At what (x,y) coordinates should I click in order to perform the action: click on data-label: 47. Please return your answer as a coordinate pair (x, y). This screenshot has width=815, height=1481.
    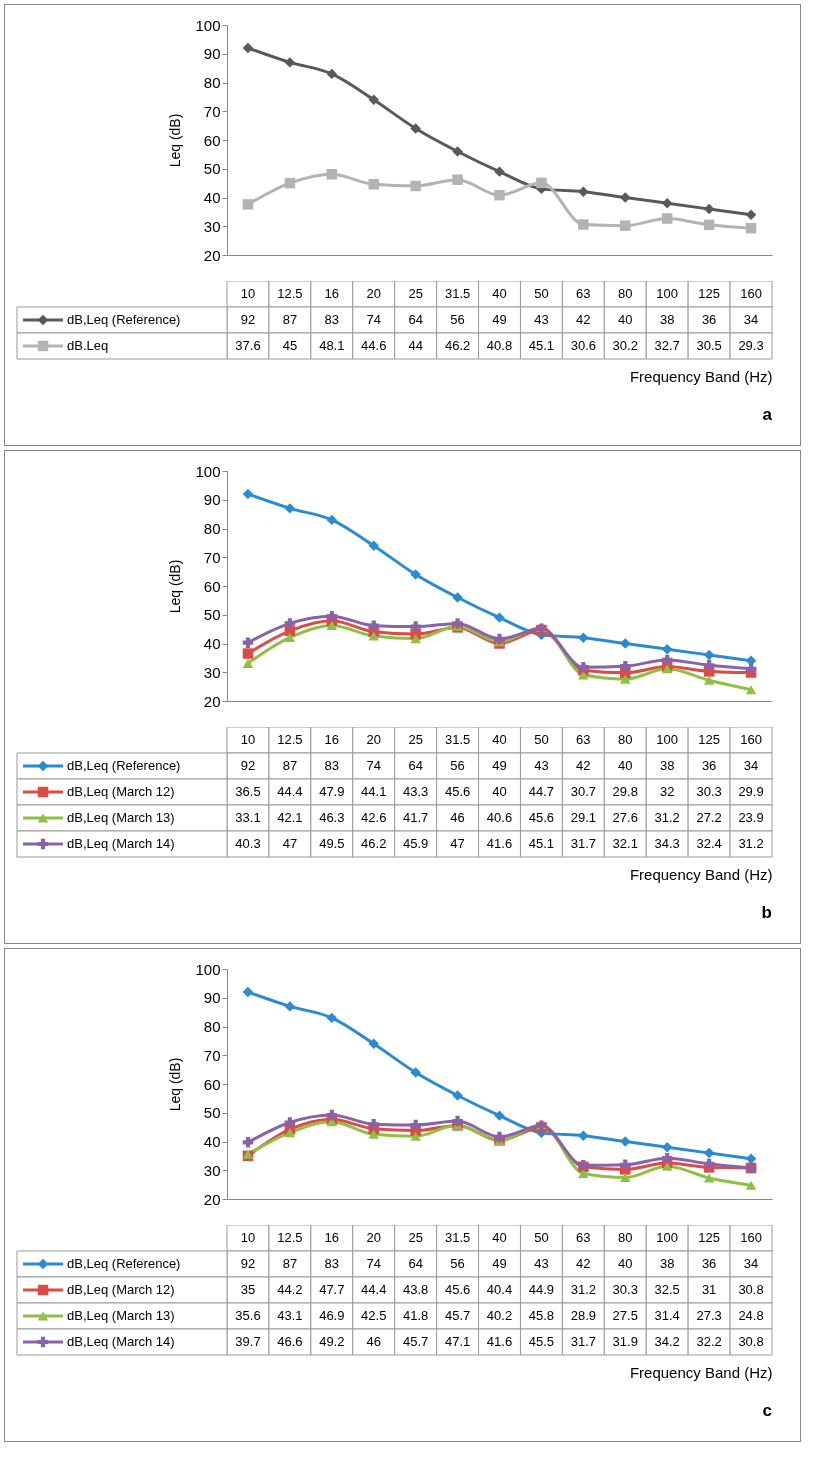
    Looking at the image, I should click on (290, 843).